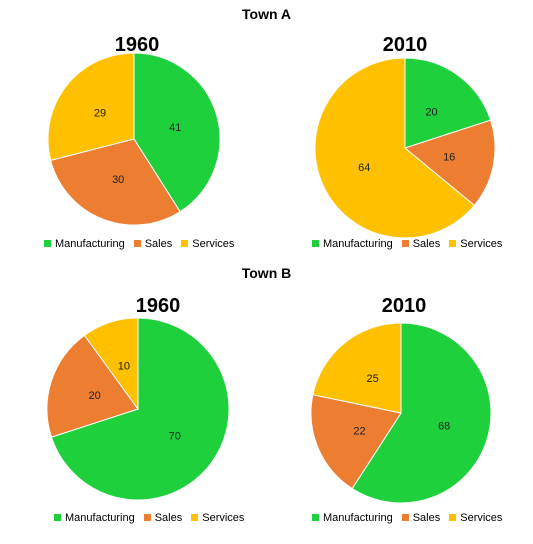 The height and width of the screenshot is (544, 533). Describe the element at coordinates (431, 113) in the screenshot. I see `data-label-manufacturing: 20` at that location.